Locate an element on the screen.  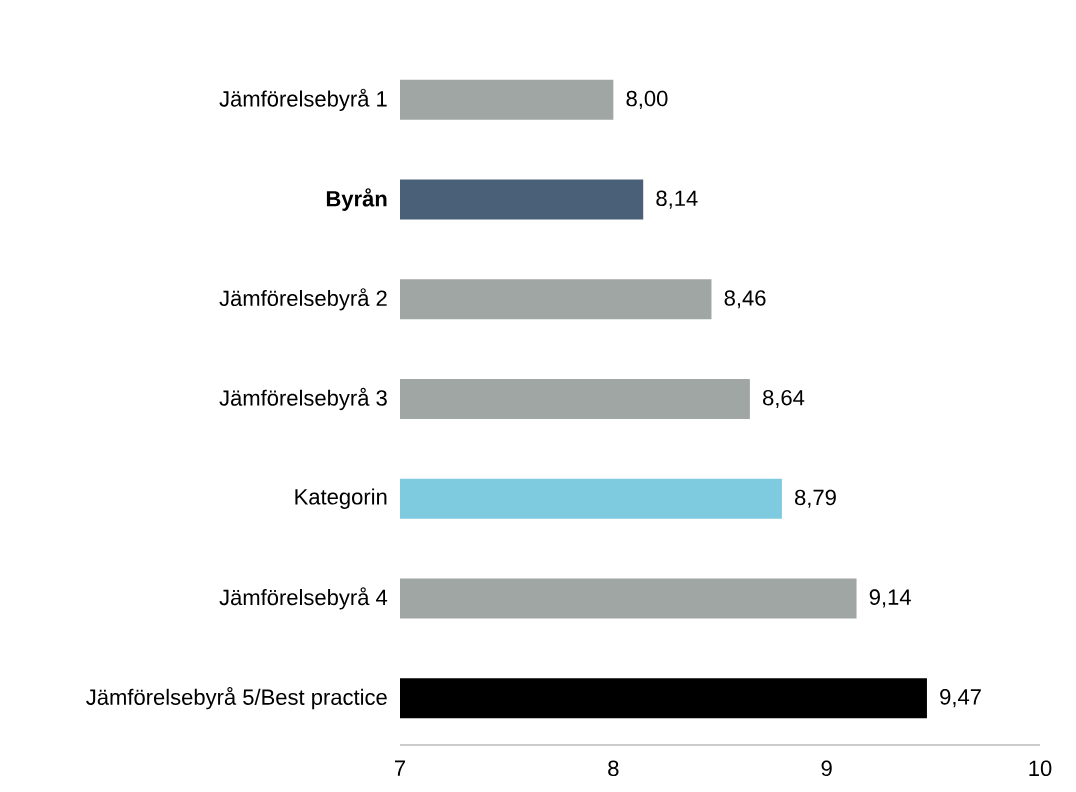
data-label: 8,14 is located at coordinates (677, 199).